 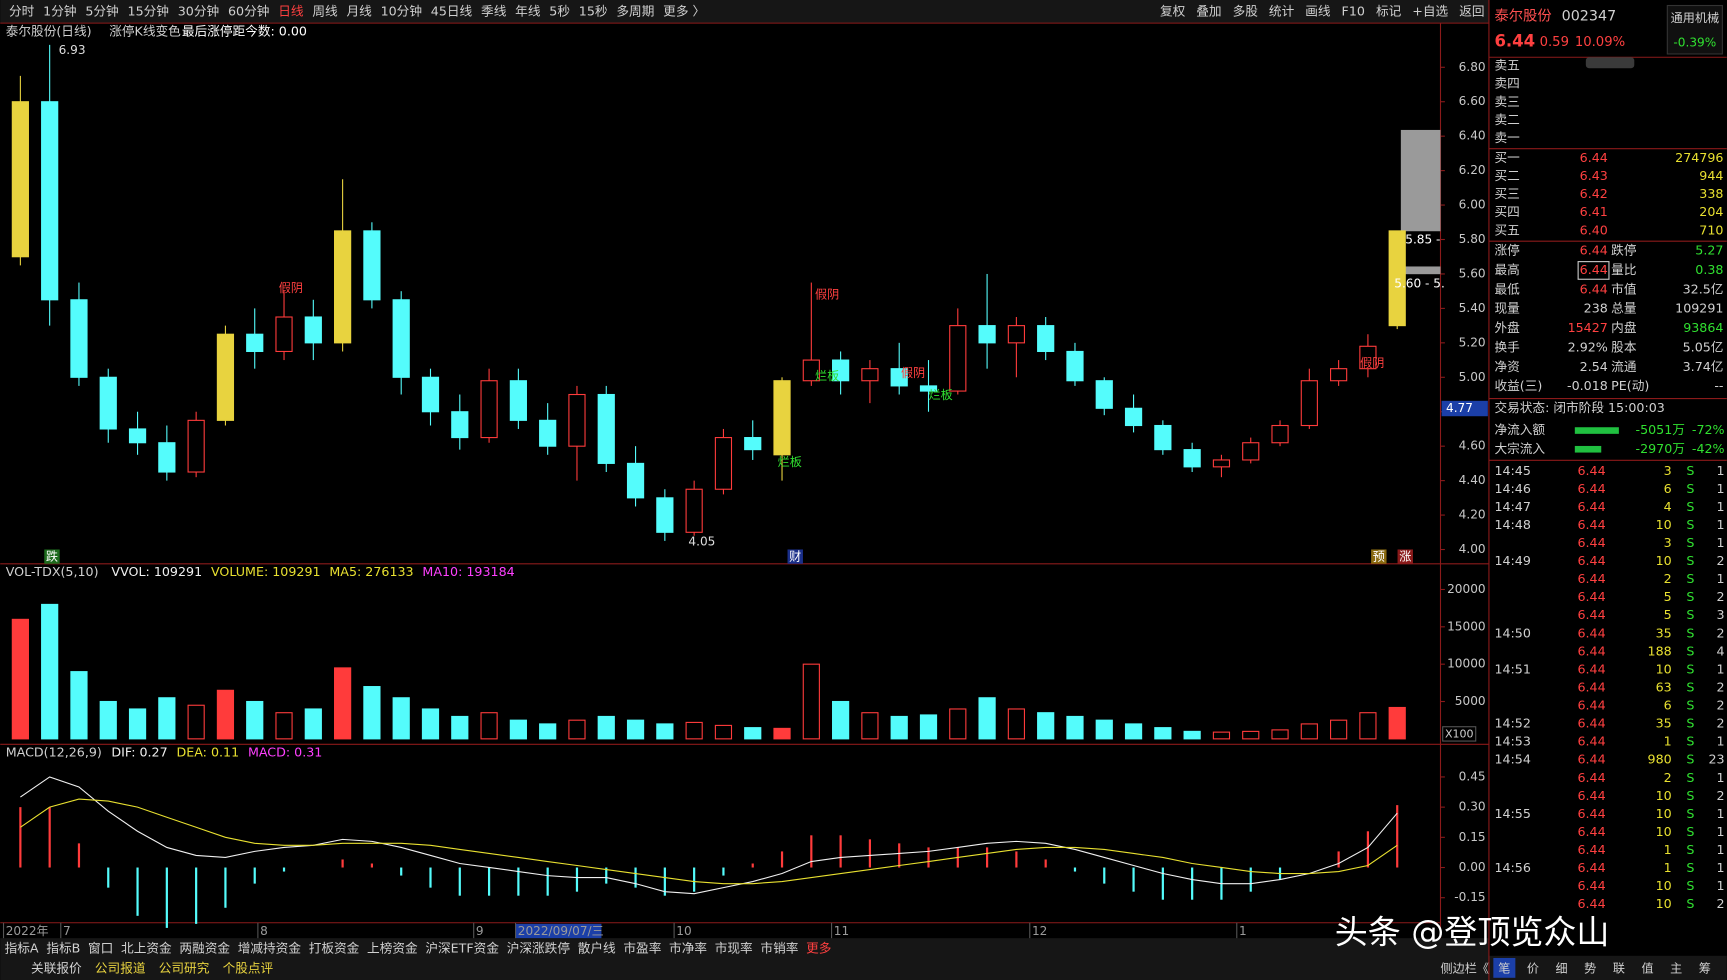 I want to click on period-tab: 月线, so click(x=359, y=11).